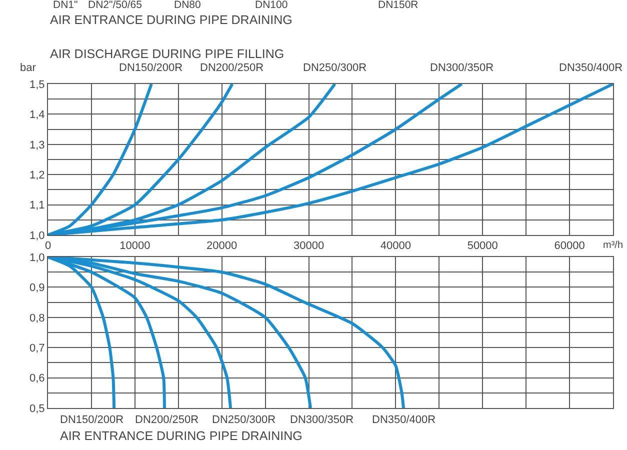 This screenshot has height=450, width=627. I want to click on y-tick-label: 1,1, so click(37, 206).